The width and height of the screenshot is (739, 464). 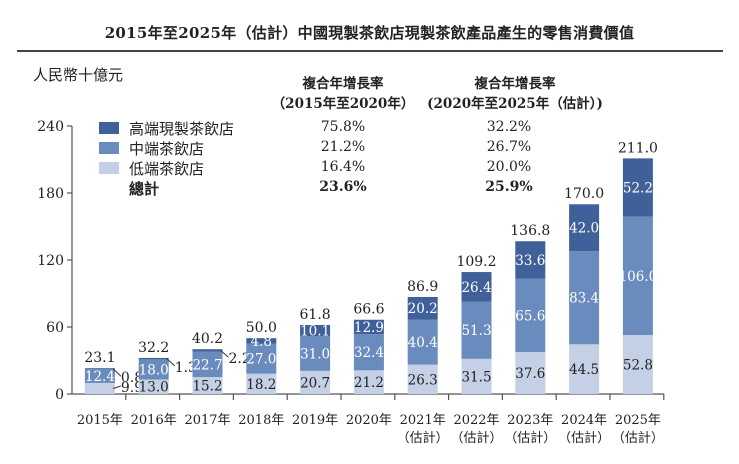 I want to click on bar-total-label: 109.2, so click(x=476, y=262).